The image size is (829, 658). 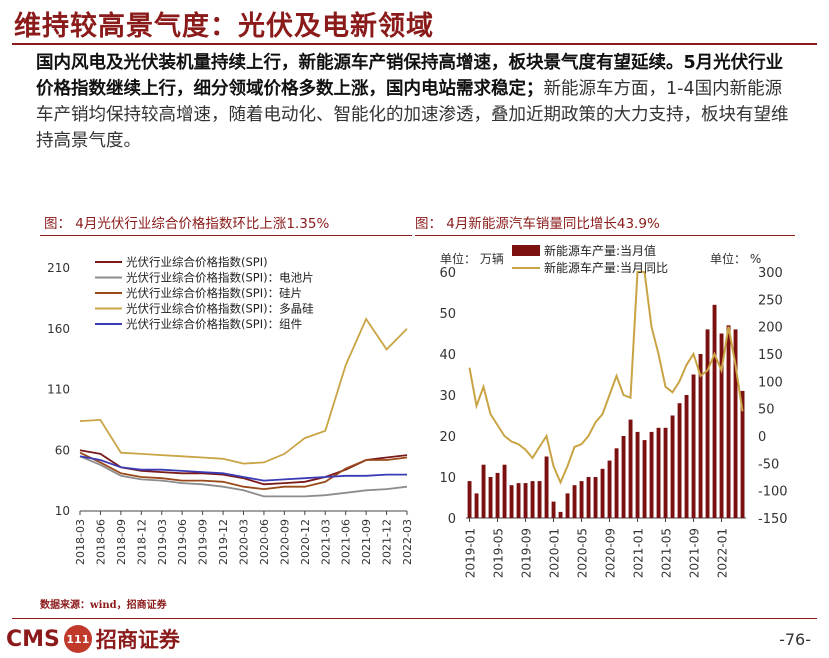 What do you see at coordinates (795, 639) in the screenshot?
I see `page-number: -76-` at bounding box center [795, 639].